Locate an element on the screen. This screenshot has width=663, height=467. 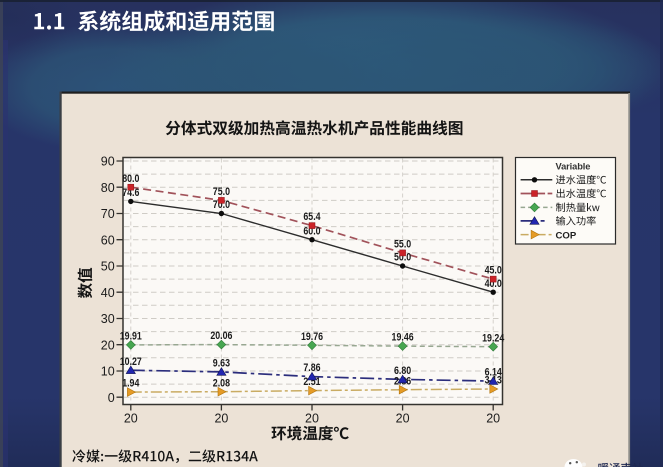
svg-text: 1.94 is located at coordinates (131, 384).